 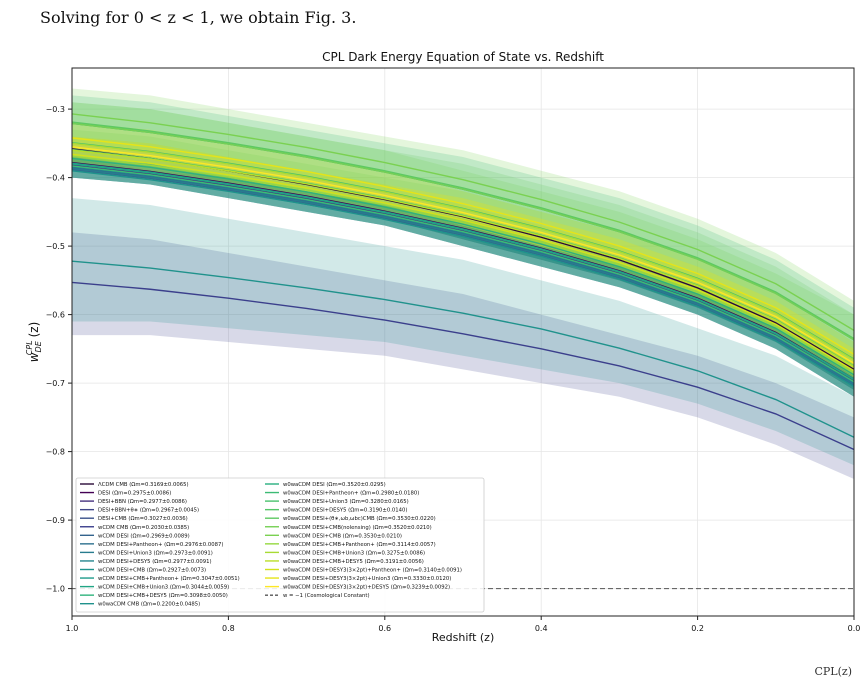 I want to click on legend-label: ΛCDM CMB (Ωm=0.3169±0.0065), so click(x=143, y=485).